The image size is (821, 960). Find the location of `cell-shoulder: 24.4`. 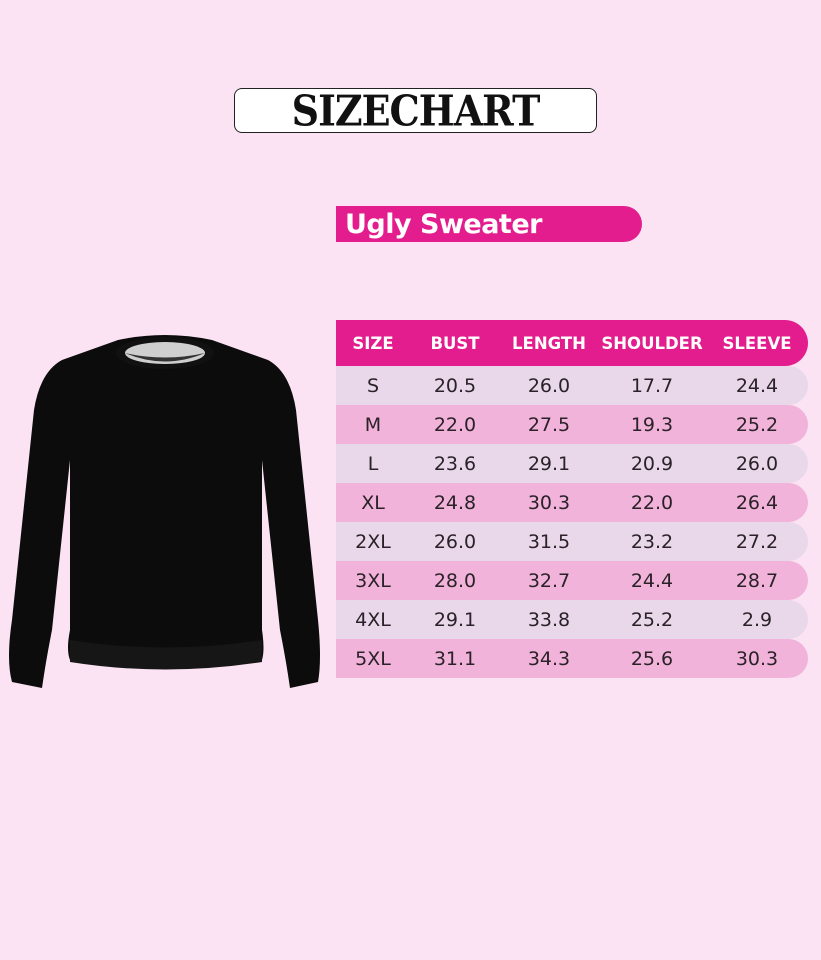

cell-shoulder: 24.4 is located at coordinates (652, 580).